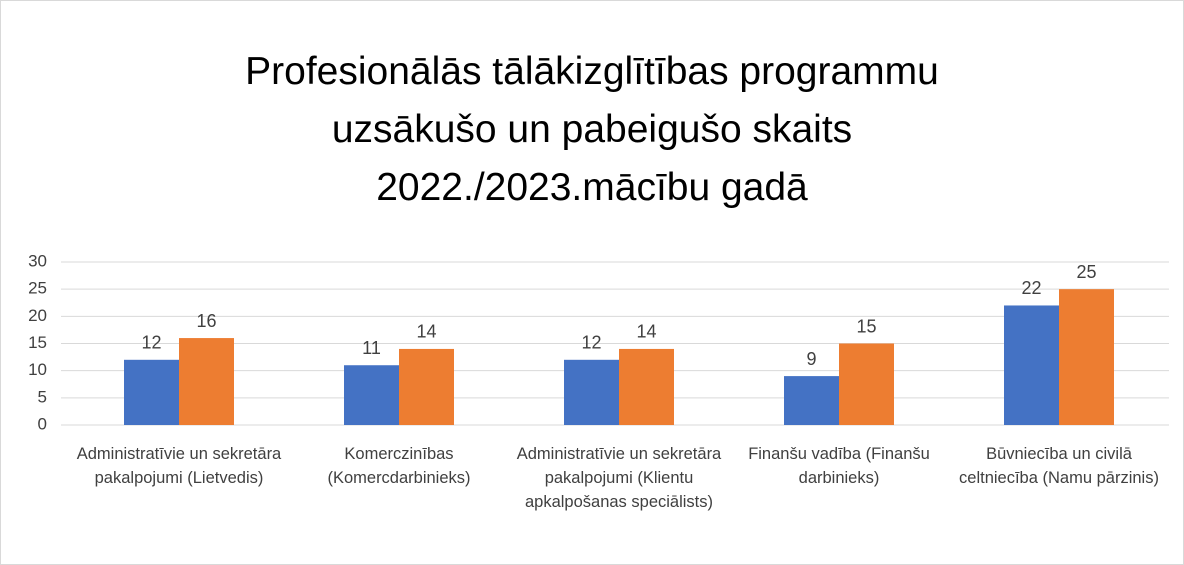  What do you see at coordinates (42, 396) in the screenshot?
I see `y-tick-label: 5` at bounding box center [42, 396].